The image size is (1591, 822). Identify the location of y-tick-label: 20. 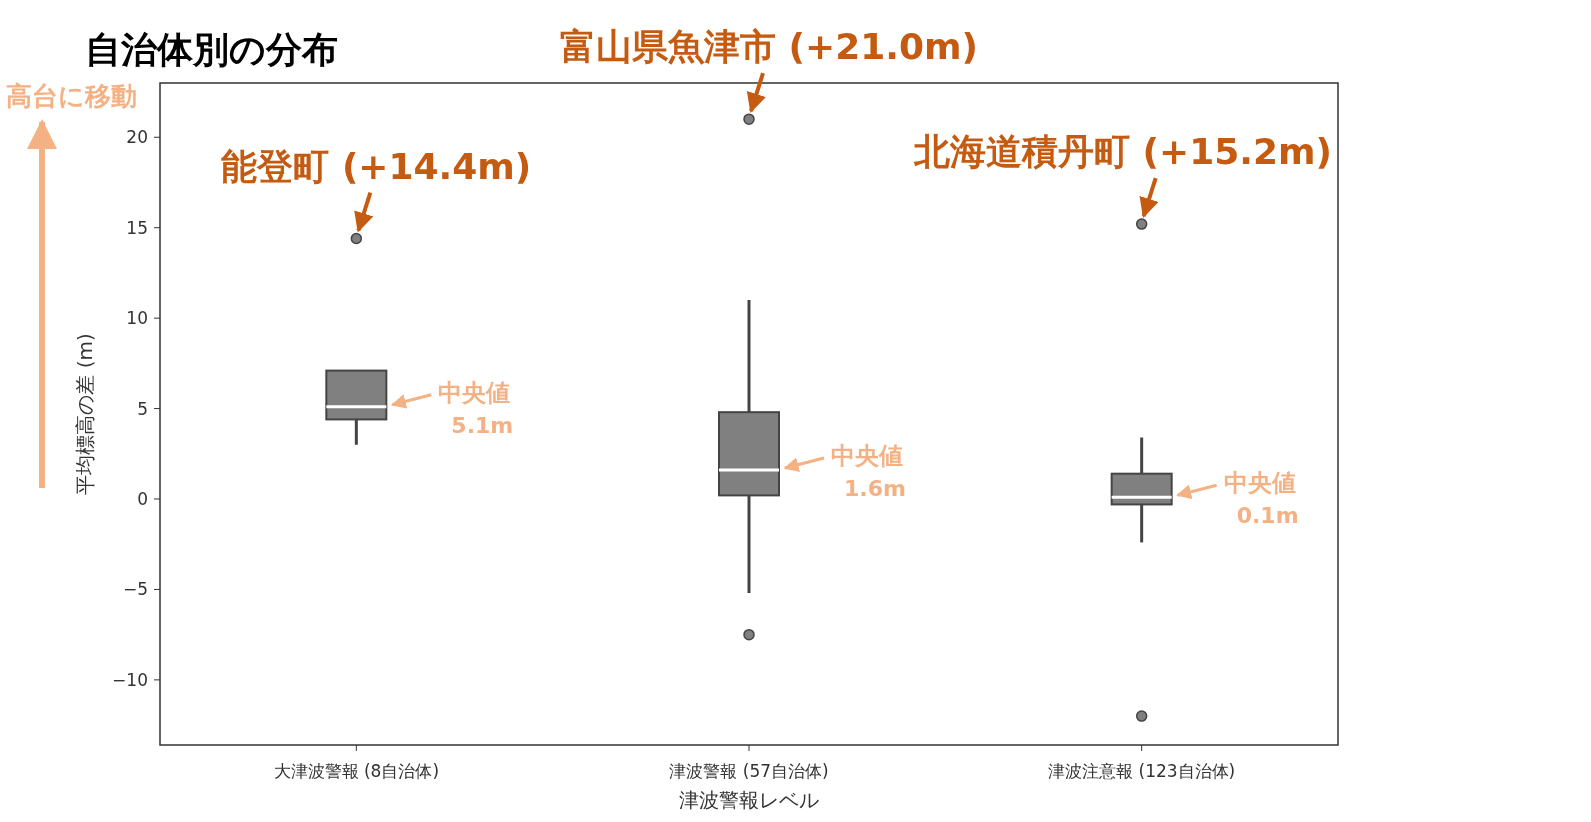
(137, 137).